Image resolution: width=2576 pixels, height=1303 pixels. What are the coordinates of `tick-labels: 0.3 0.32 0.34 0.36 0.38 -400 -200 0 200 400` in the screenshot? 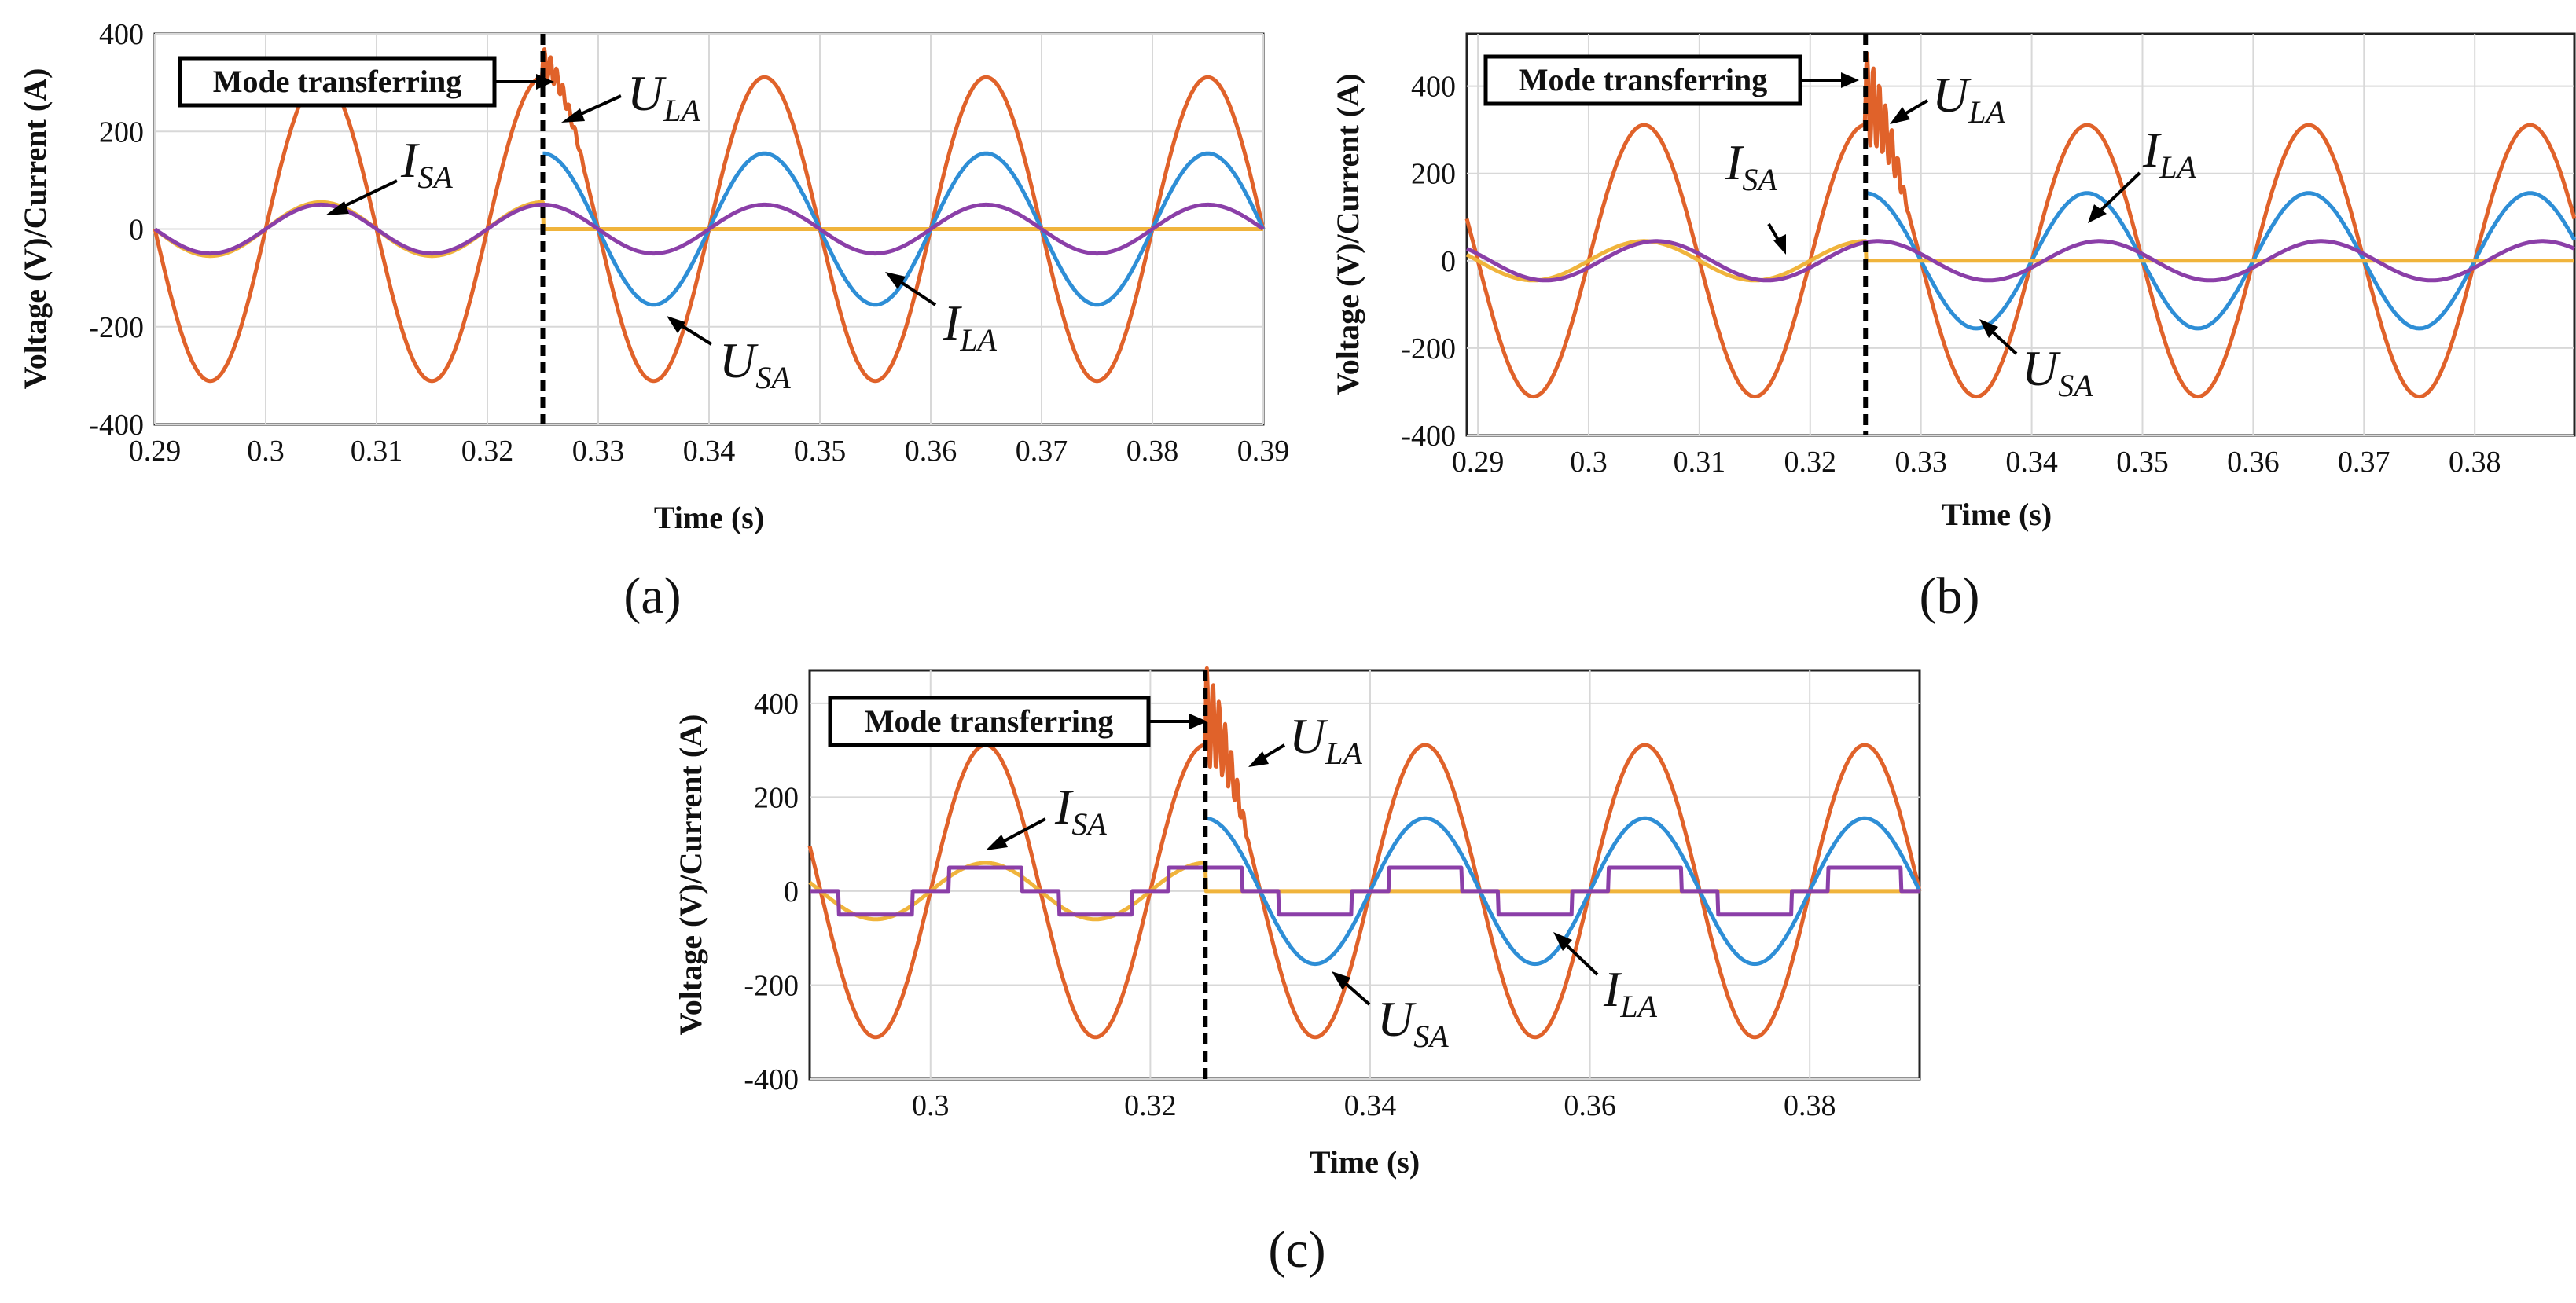 It's located at (1290, 905).